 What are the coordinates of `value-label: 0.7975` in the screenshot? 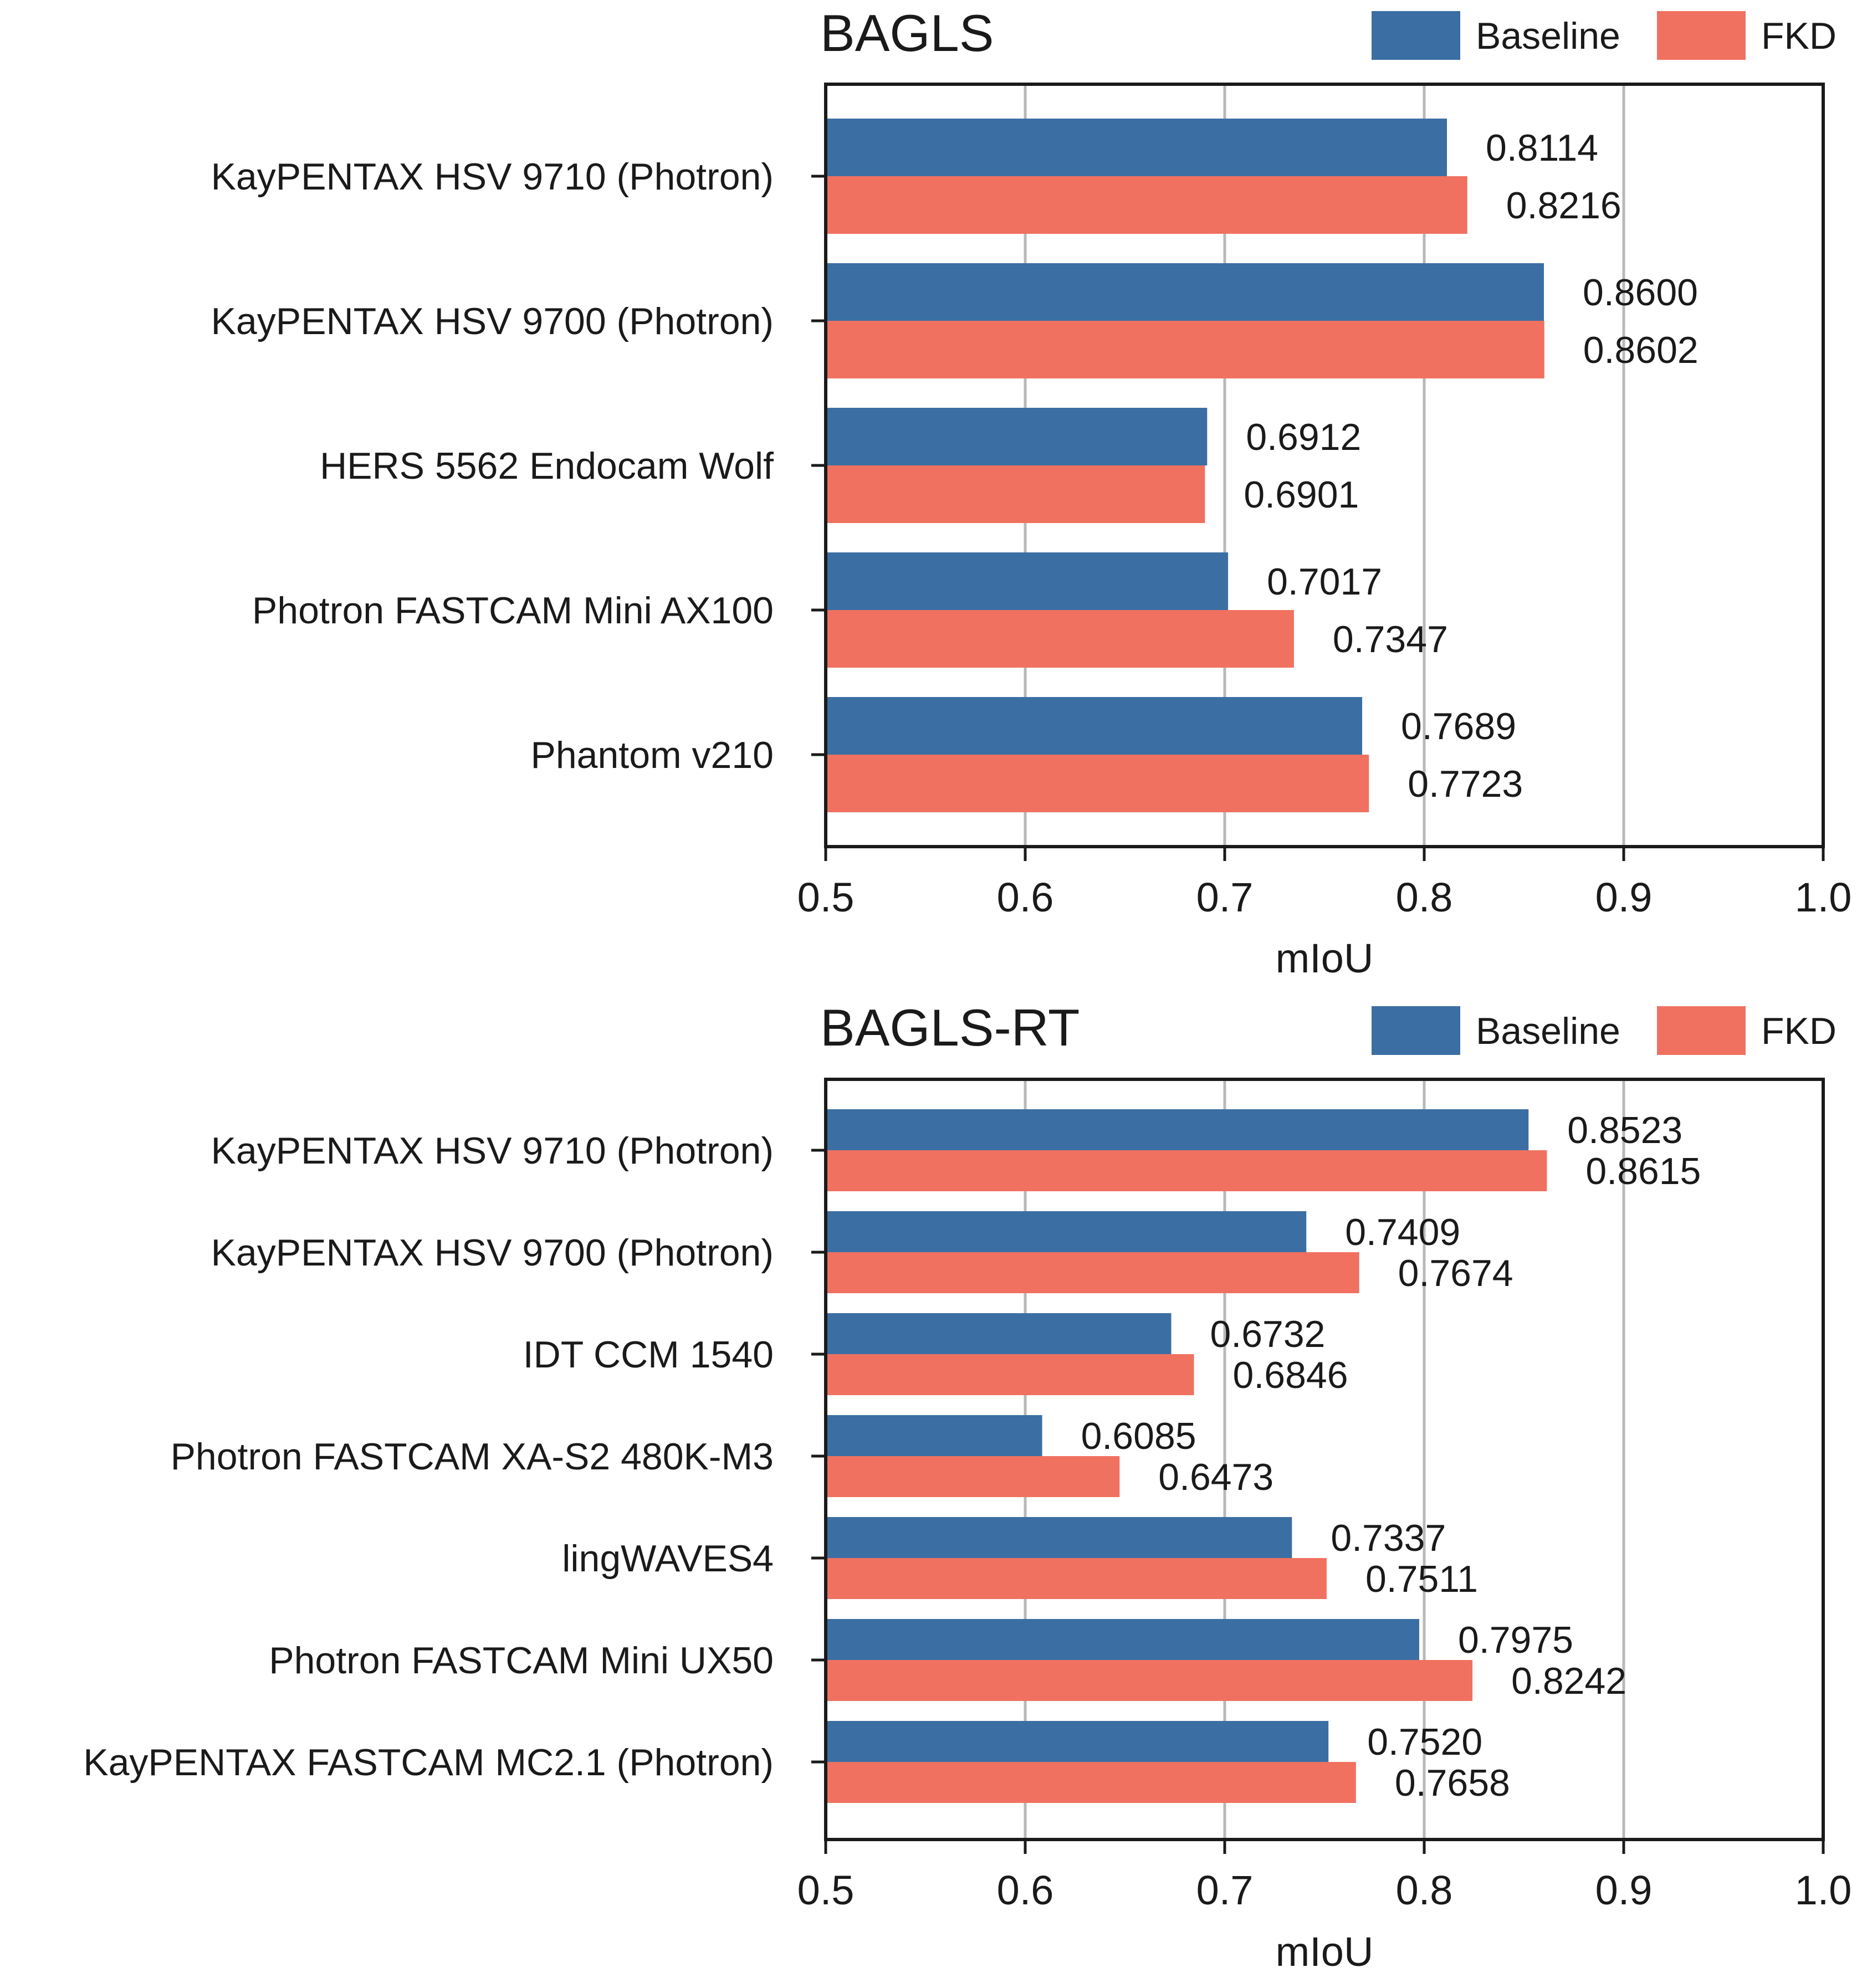 It's located at (1515, 1640).